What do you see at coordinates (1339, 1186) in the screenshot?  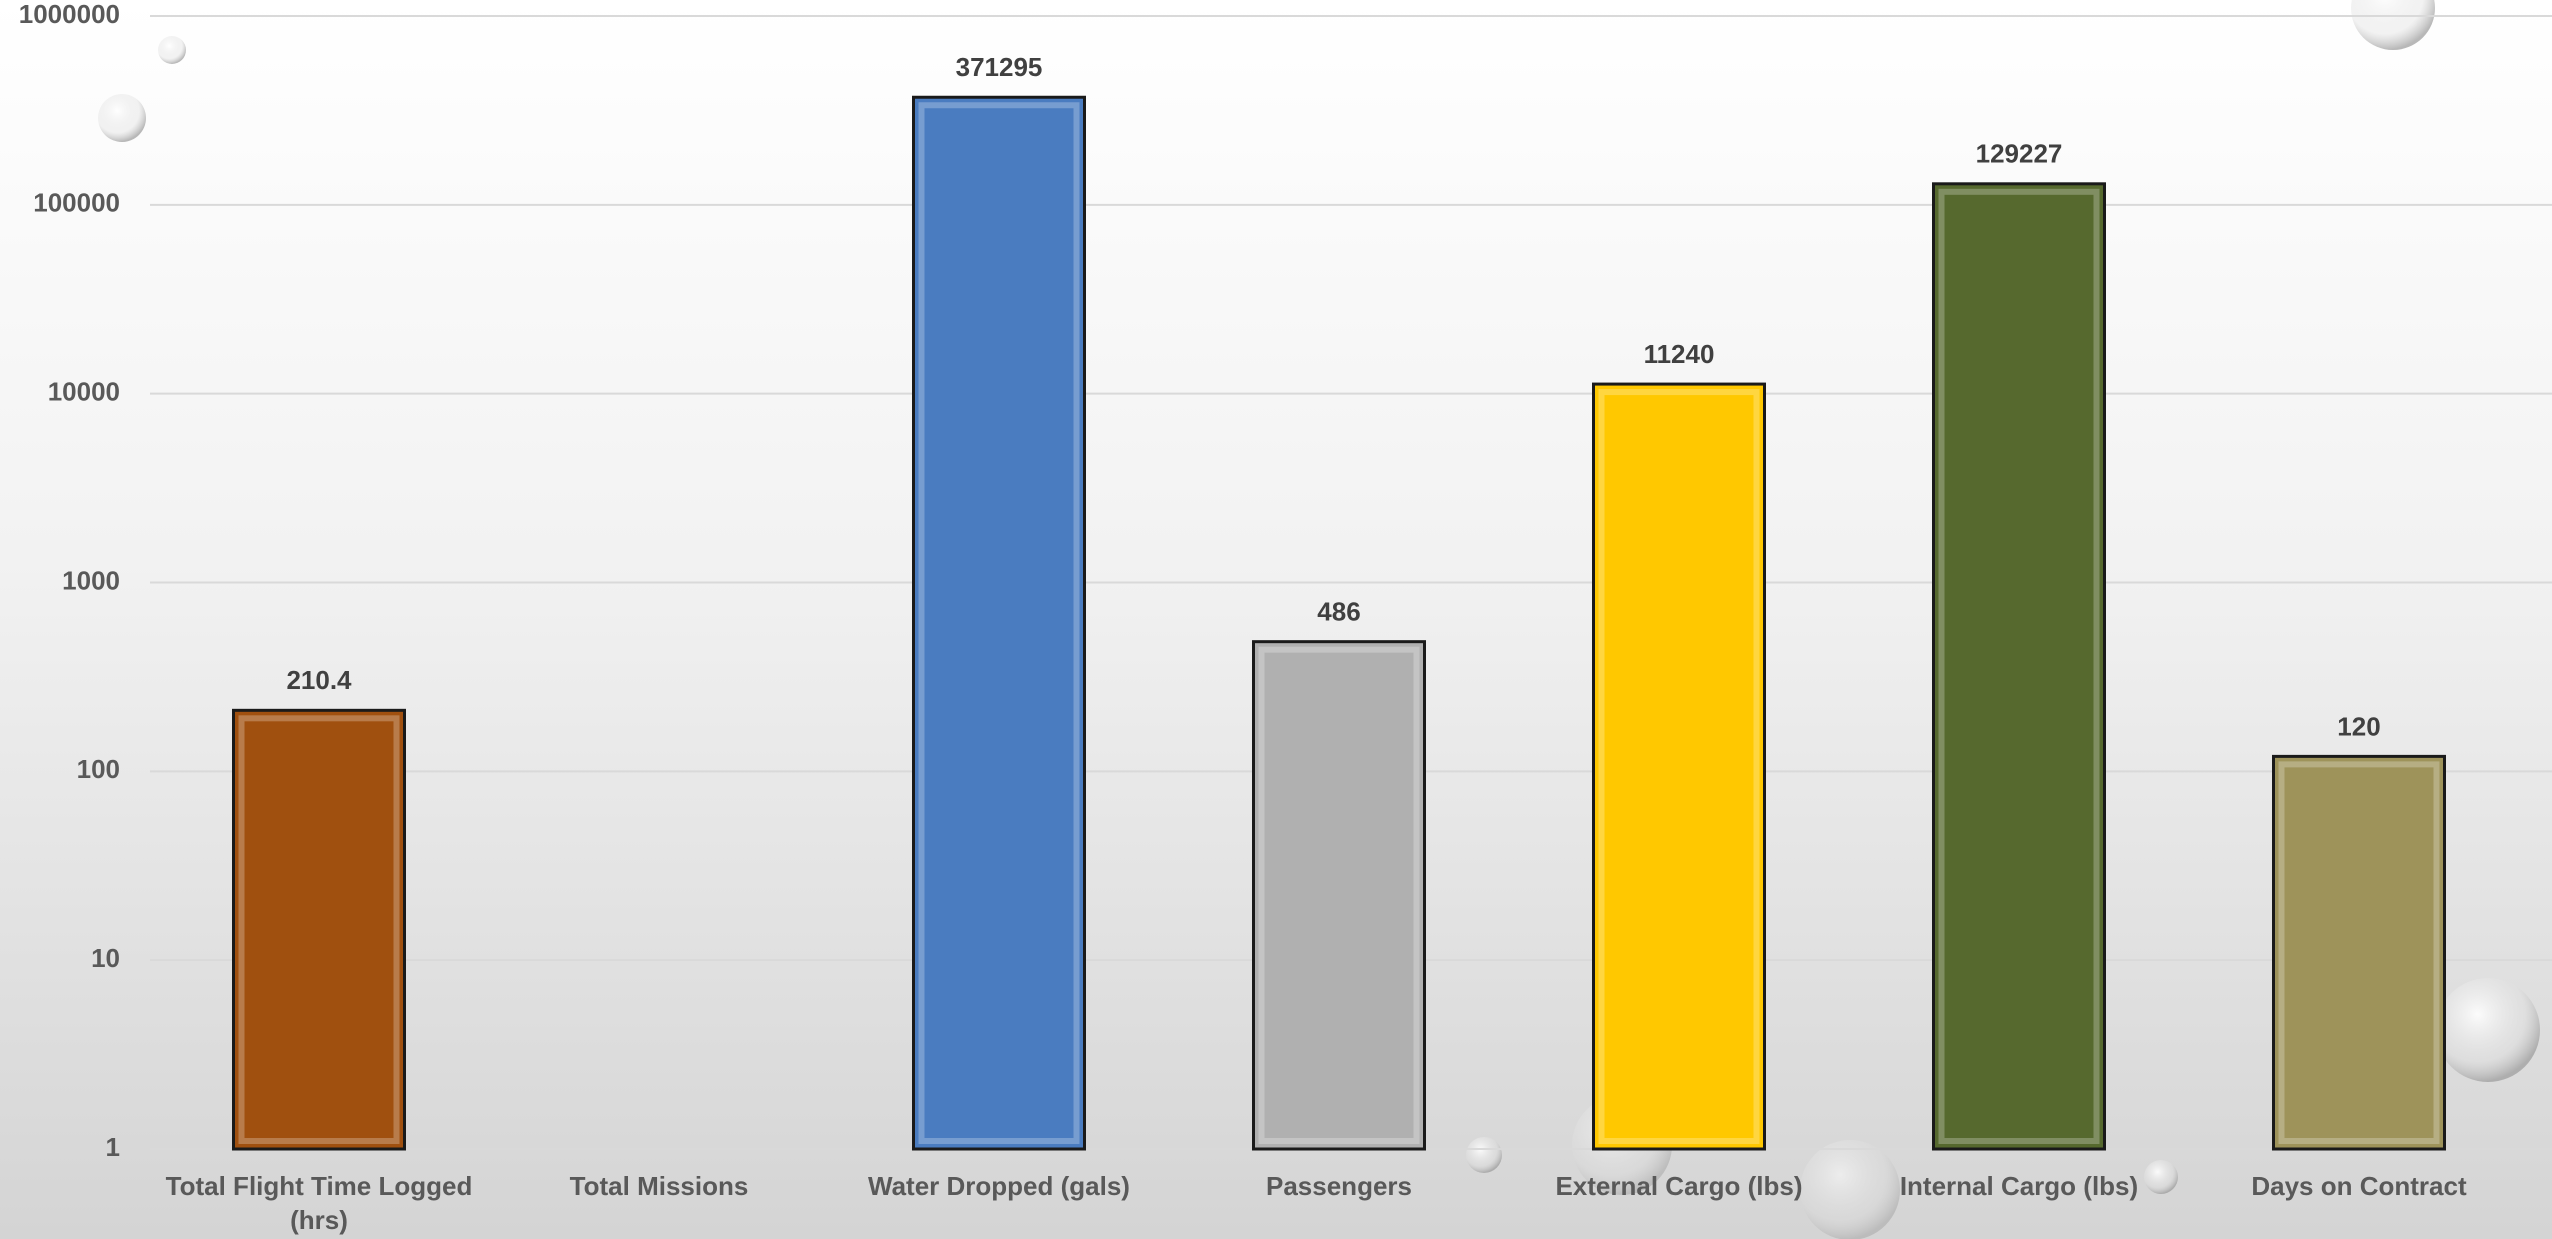 I see `x-tick-label: Passengers` at bounding box center [1339, 1186].